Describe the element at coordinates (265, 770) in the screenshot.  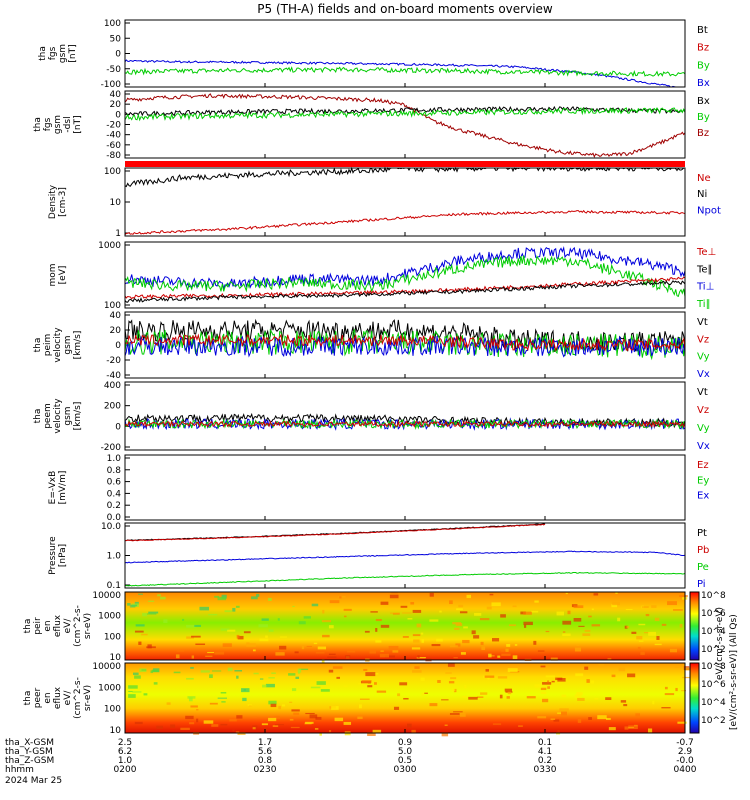
I see `xaxis-value: 0230` at that location.